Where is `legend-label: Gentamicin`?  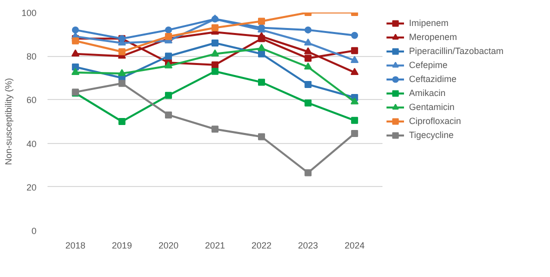 legend-label: Gentamicin is located at coordinates (432, 107).